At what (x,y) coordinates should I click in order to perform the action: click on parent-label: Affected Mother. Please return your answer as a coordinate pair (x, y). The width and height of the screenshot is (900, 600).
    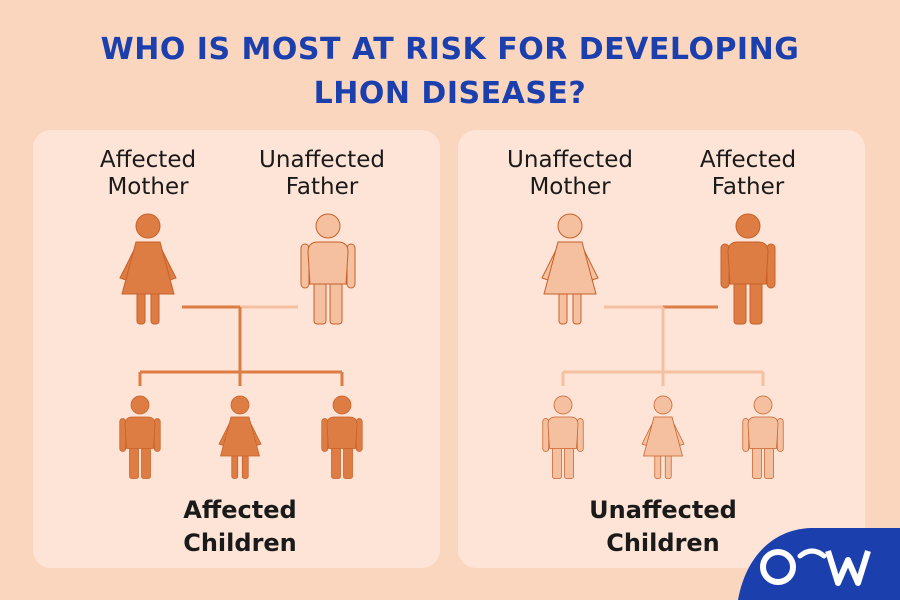
    Looking at the image, I should click on (148, 173).